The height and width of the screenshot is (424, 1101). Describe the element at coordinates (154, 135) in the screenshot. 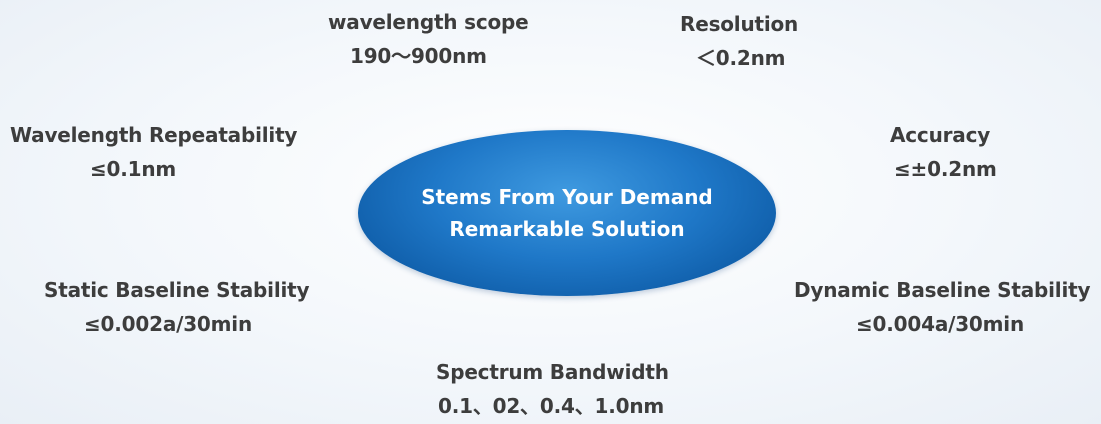

I see `spec-title: Wavelength Repeatability` at that location.